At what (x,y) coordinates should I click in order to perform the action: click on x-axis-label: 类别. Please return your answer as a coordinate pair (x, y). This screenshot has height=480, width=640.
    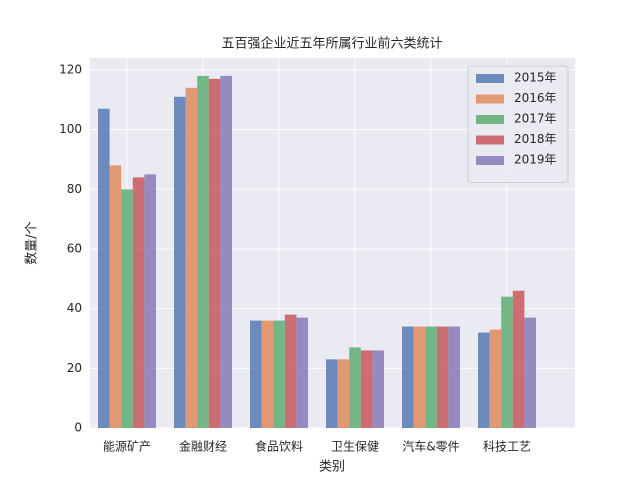
    Looking at the image, I should click on (332, 467).